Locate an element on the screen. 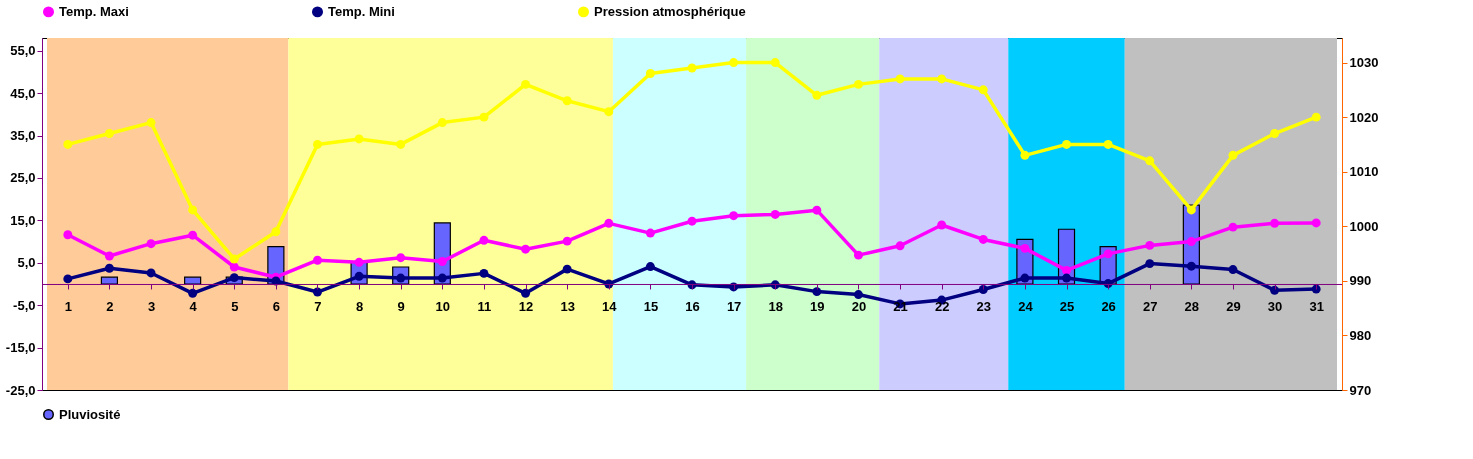  x-tick-label: 16 is located at coordinates (692, 307).